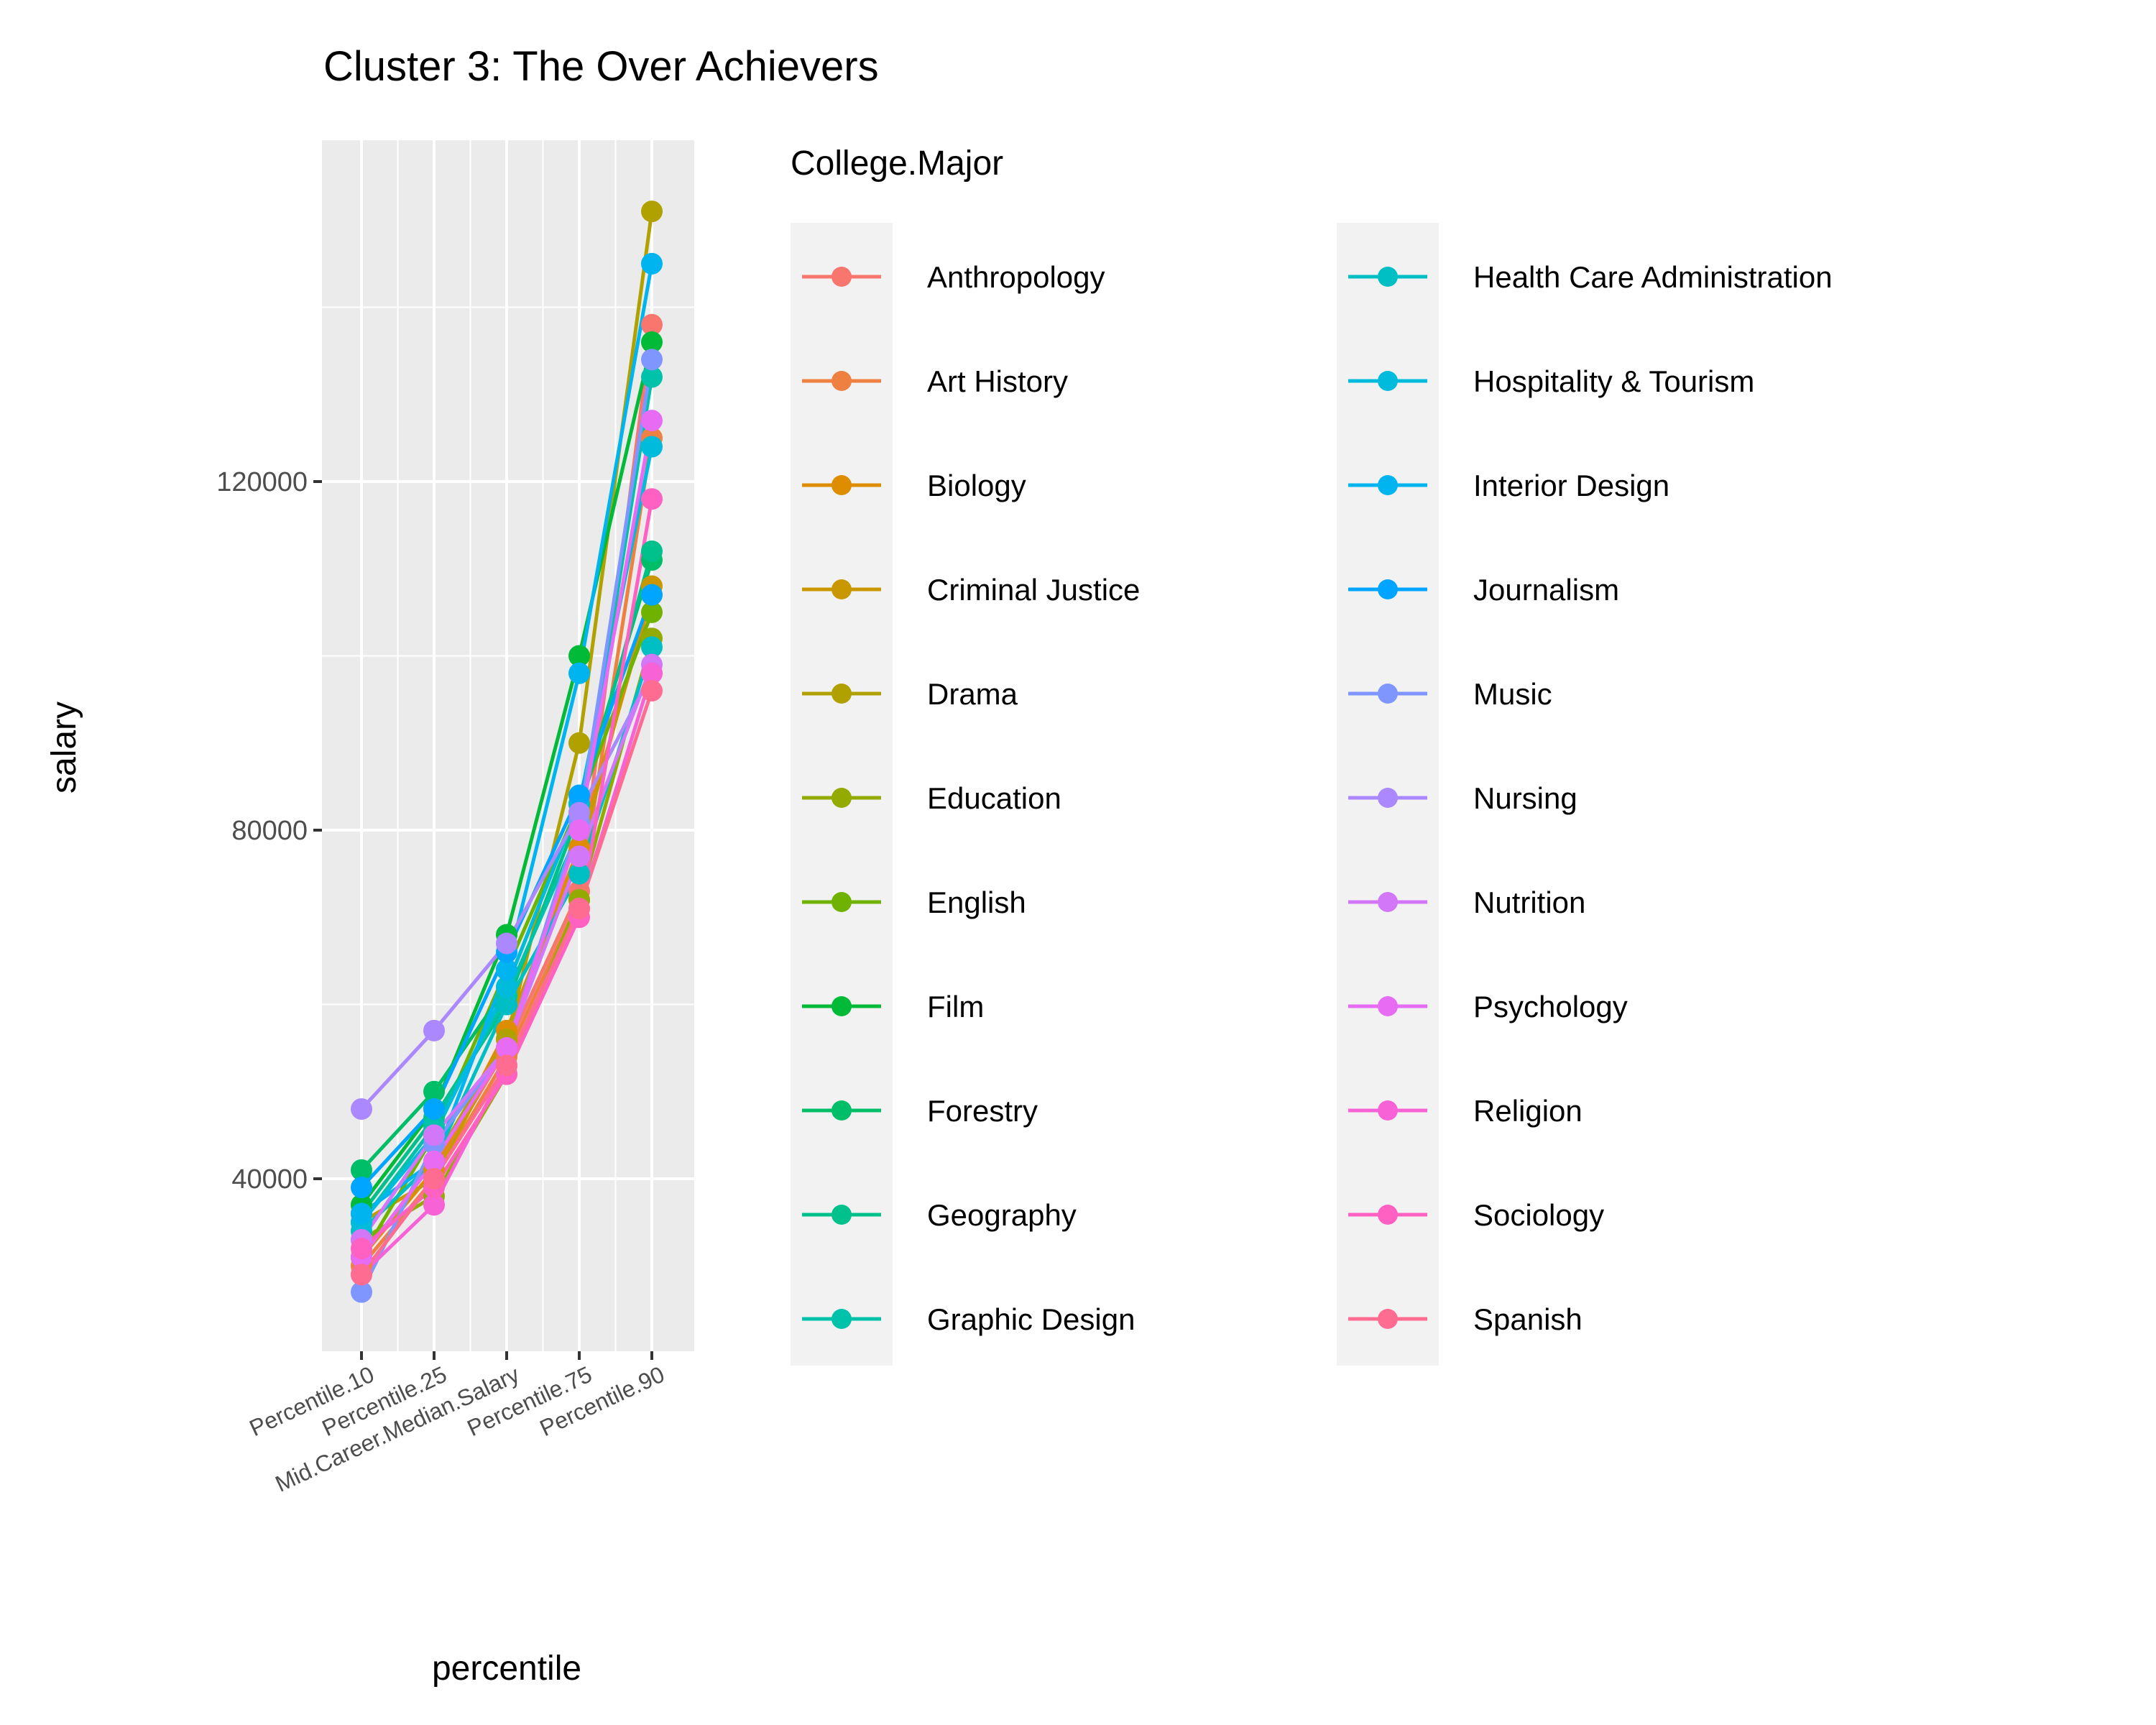 This screenshot has height=1725, width=2156. Describe the element at coordinates (1571, 485) in the screenshot. I see `legend-label: Interior Design` at that location.